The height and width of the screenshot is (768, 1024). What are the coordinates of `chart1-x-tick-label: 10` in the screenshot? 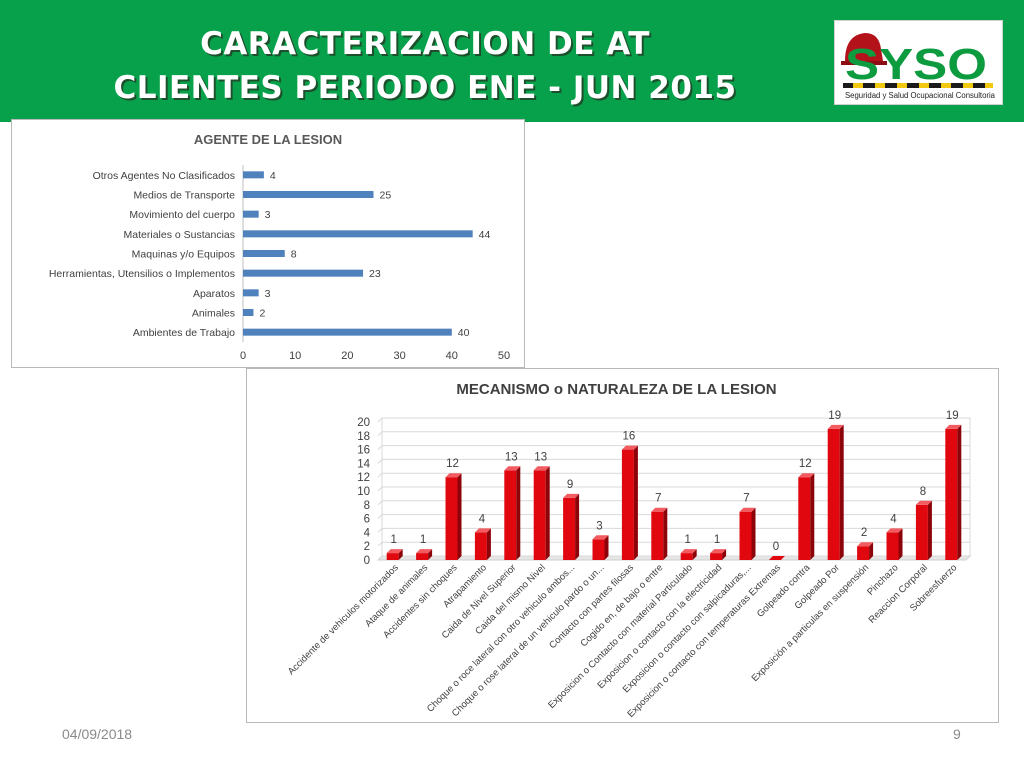 It's located at (295, 356).